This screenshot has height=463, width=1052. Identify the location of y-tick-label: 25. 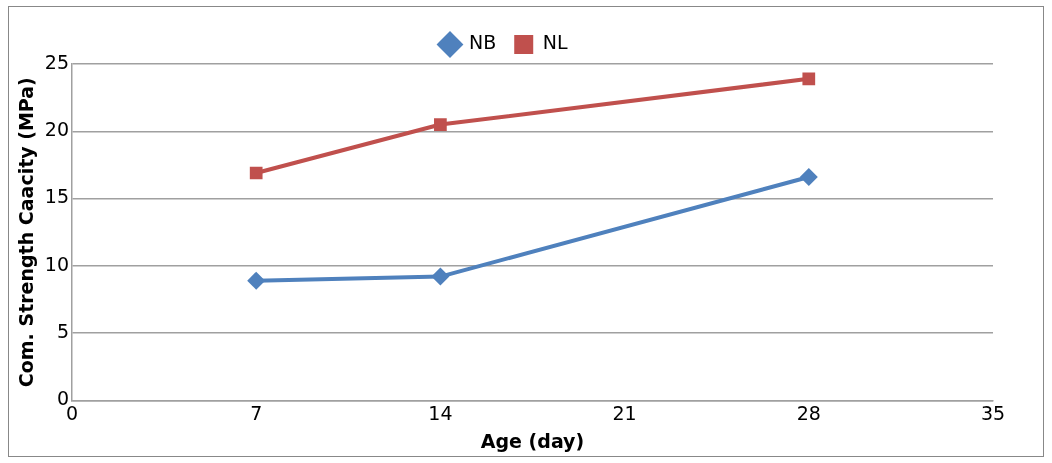
(56, 61).